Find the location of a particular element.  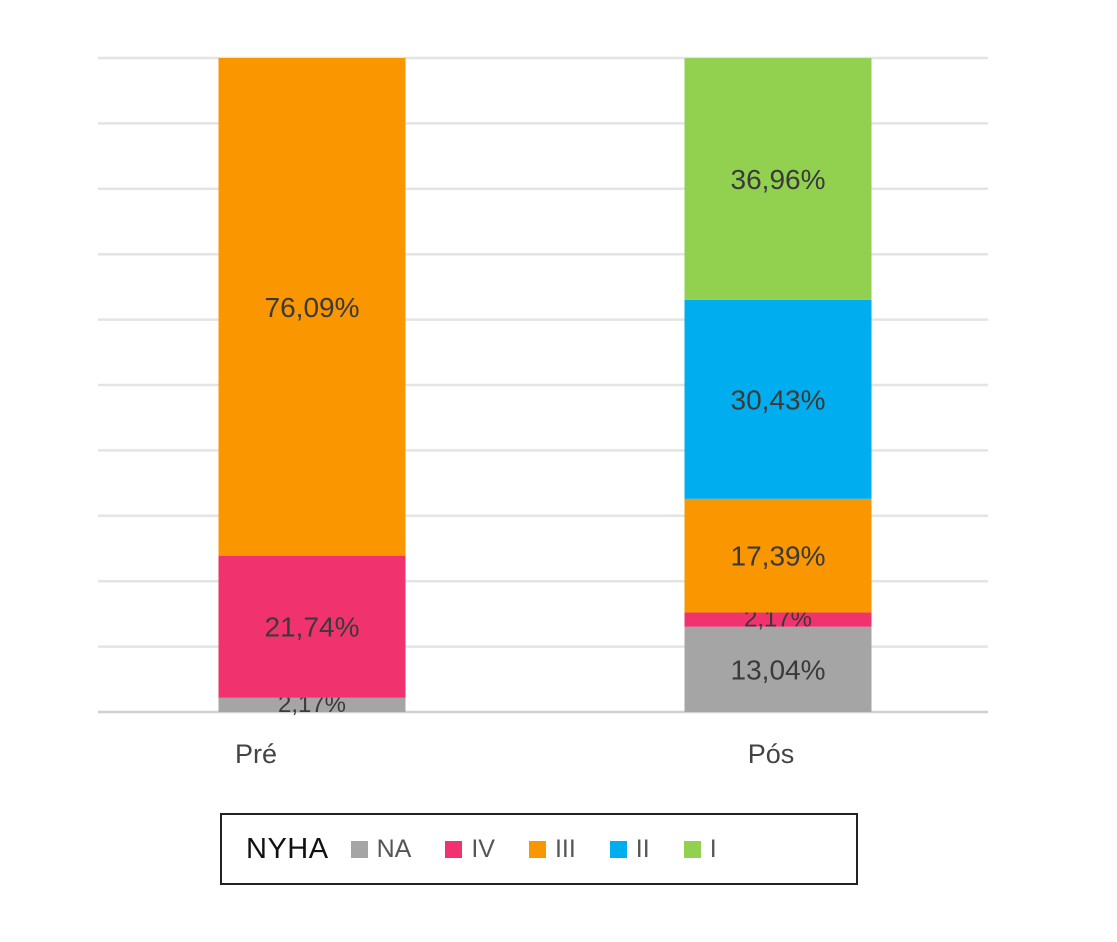

legend-item-i: I is located at coordinates (700, 849).